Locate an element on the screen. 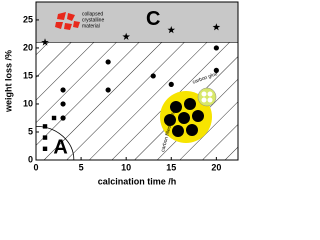 This screenshot has height=240, width=320. y-tick-label: 15 is located at coordinates (28, 75).